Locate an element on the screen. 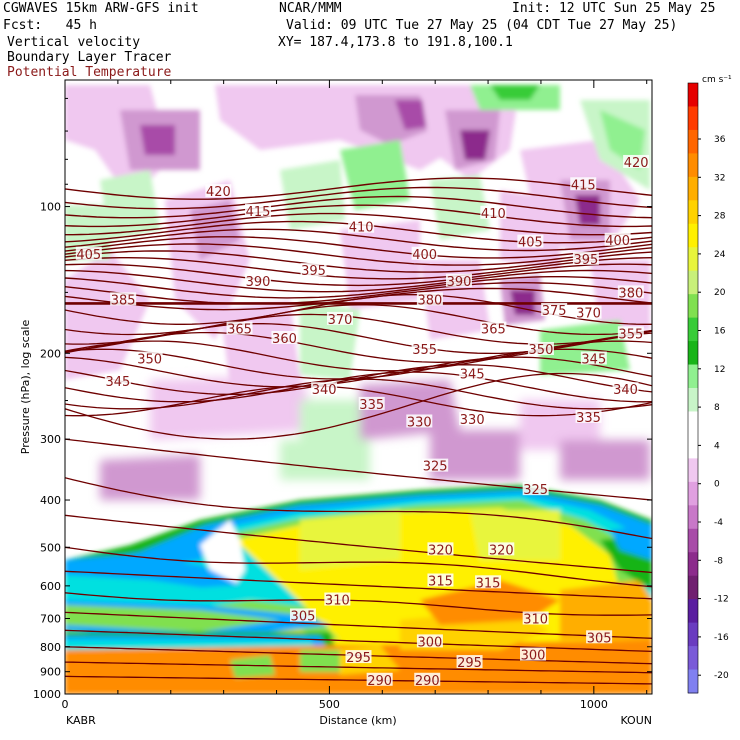 This screenshot has width=740, height=740. y-axis-label: Pressure (hPa), log scale is located at coordinates (25, 387).